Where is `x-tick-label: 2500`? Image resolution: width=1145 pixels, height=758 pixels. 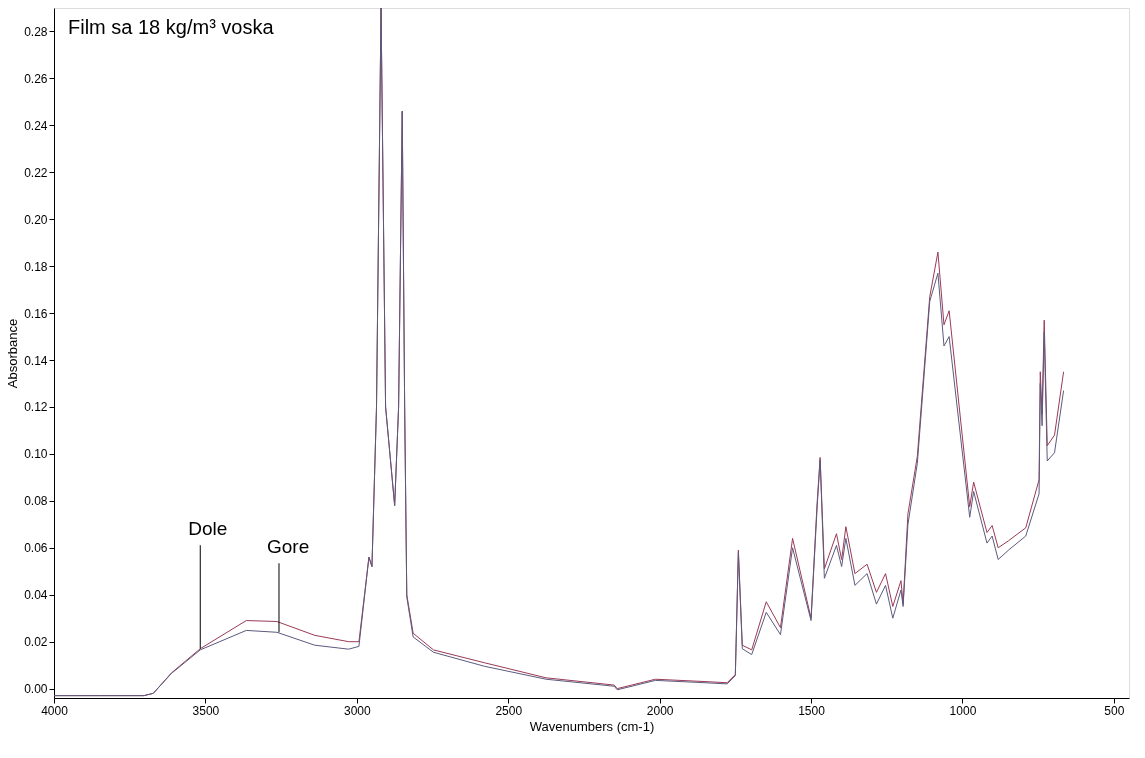
x-tick-label: 2500 is located at coordinates (509, 710).